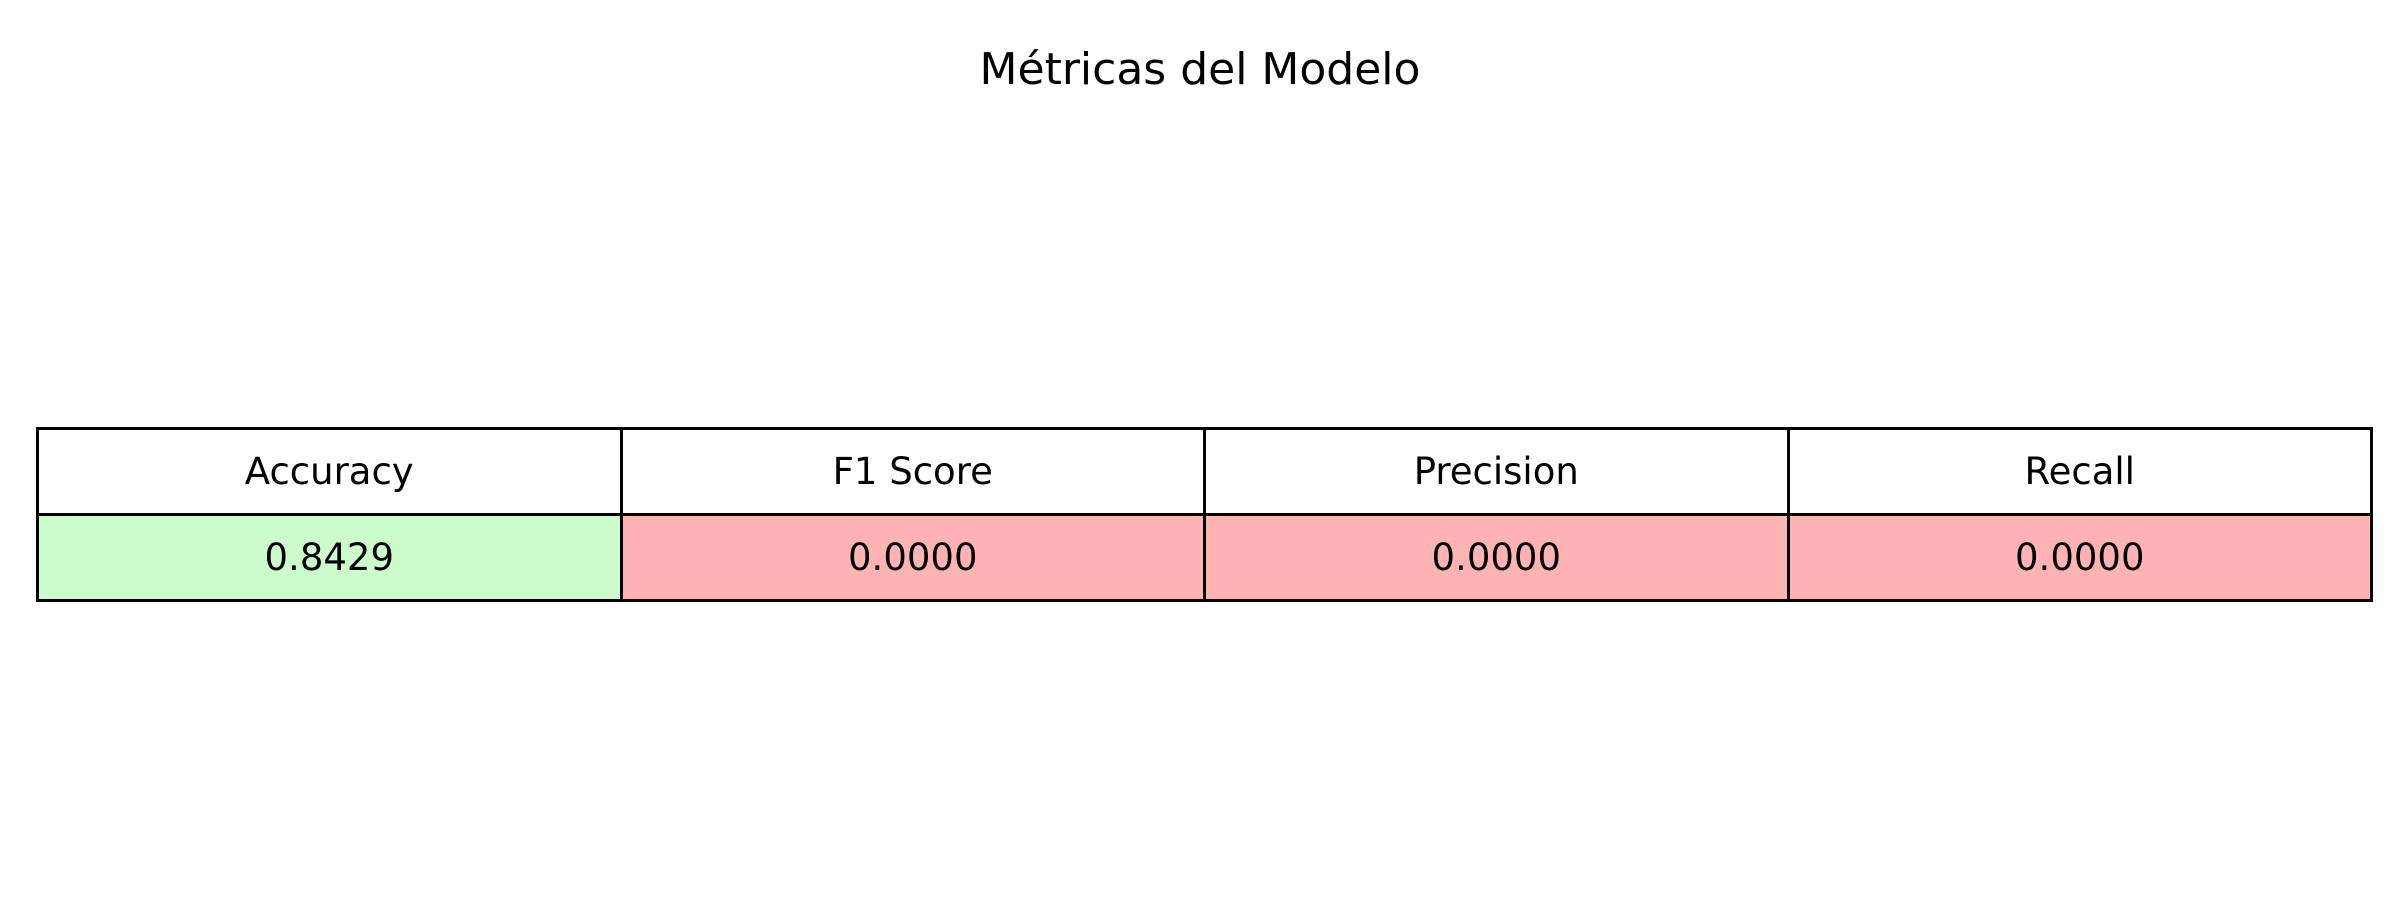 Image resolution: width=2400 pixels, height=900 pixels. I want to click on cell-accuracy-value: 0.8429, so click(329, 557).